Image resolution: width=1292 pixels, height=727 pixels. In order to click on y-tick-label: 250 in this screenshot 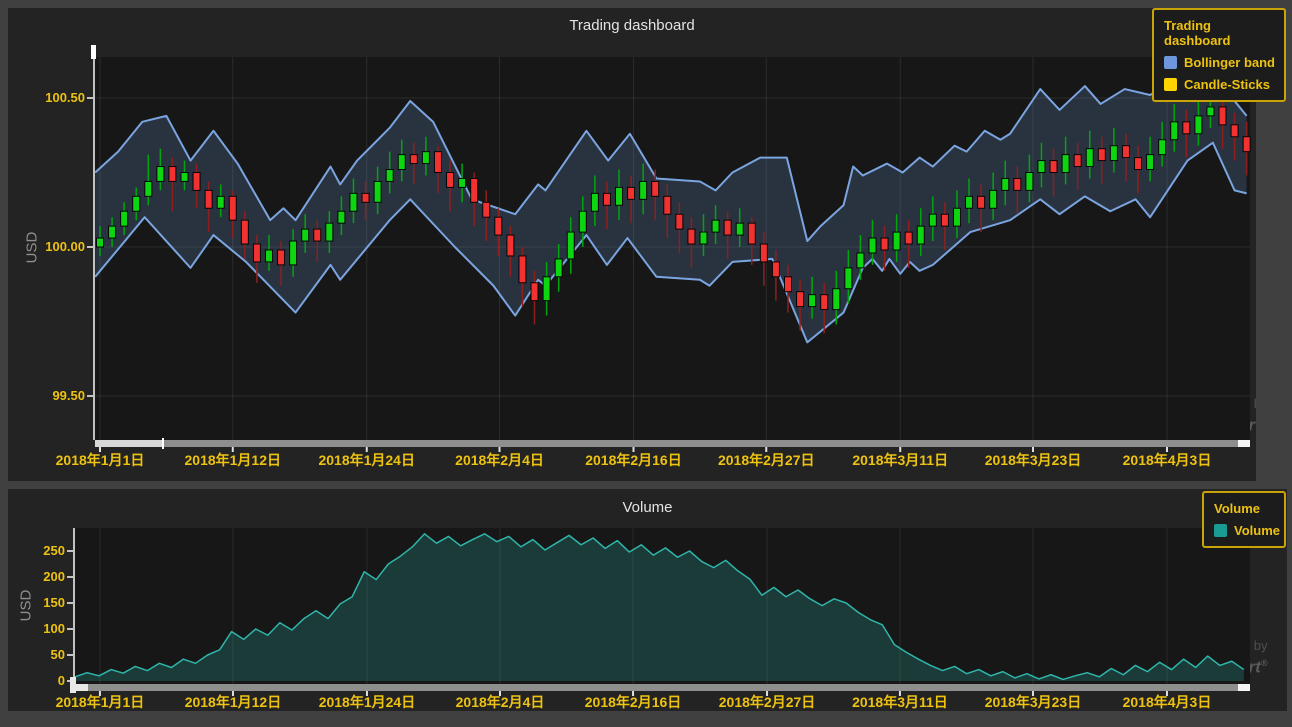, I will do `click(54, 550)`.